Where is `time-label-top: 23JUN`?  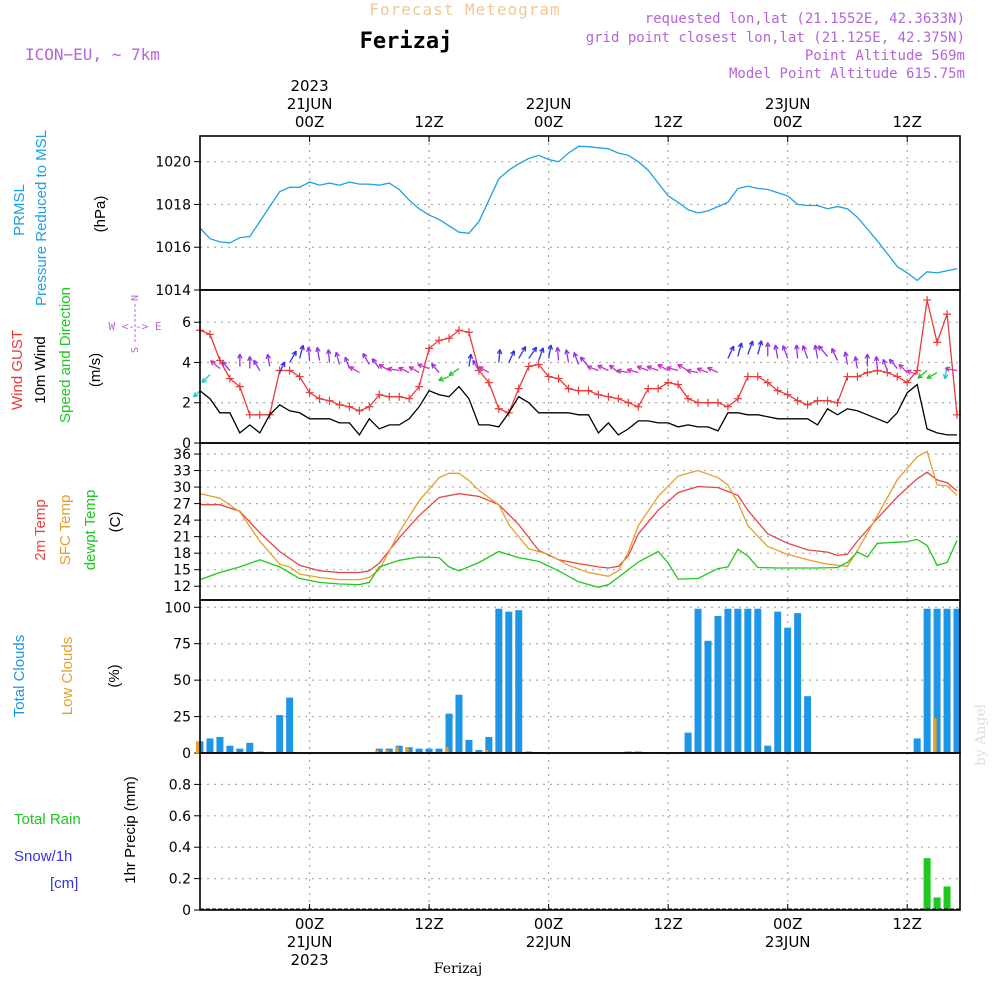 time-label-top: 23JUN is located at coordinates (788, 104).